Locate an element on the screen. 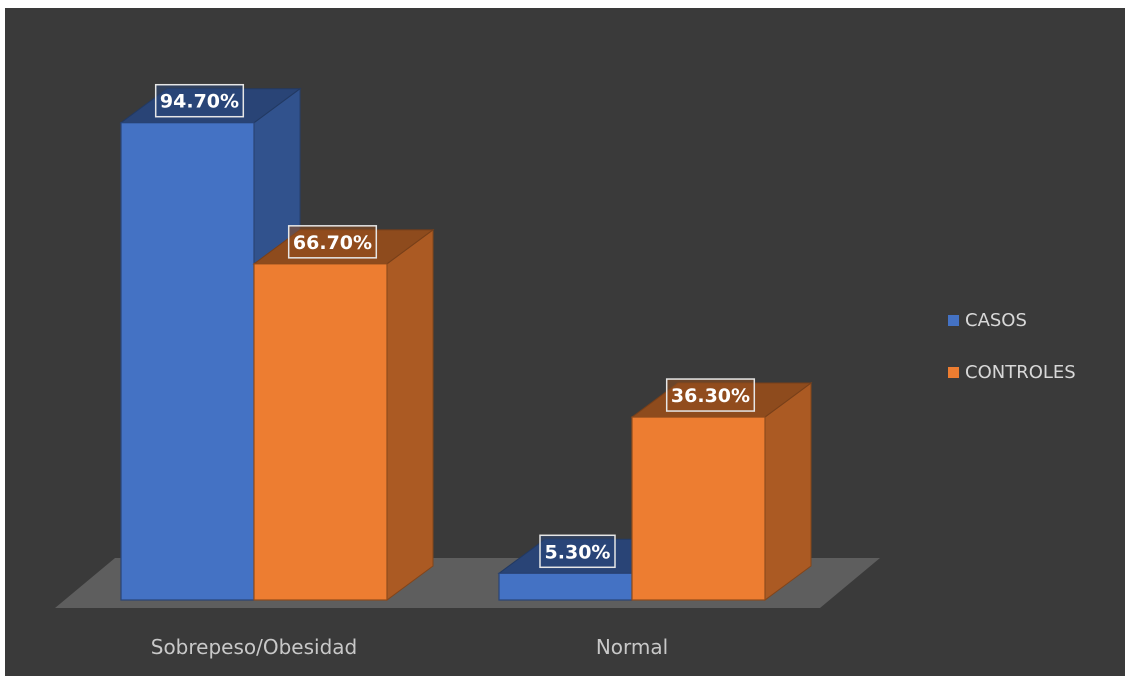 The width and height of the screenshot is (1129, 681). data-label-text-casos-0: 94.70% is located at coordinates (199, 102).